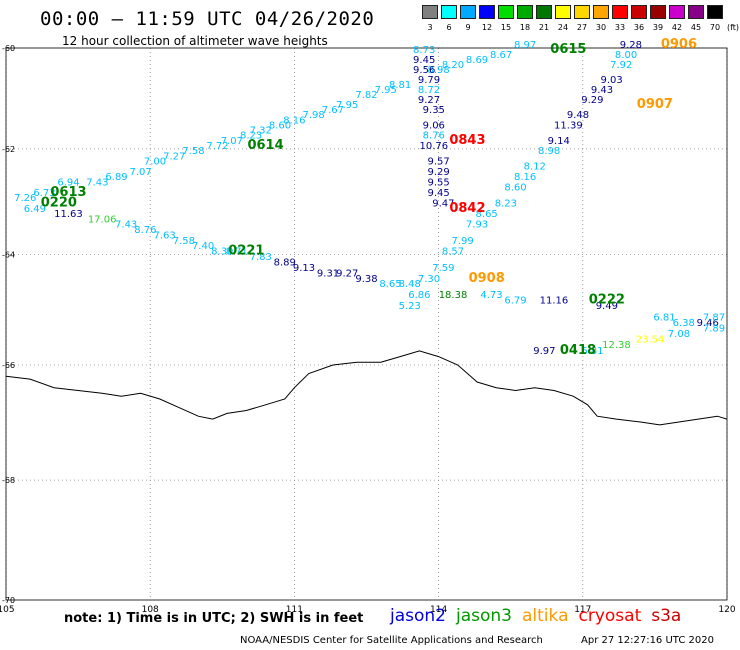  I want to click on wave-height-reading: 12.38, so click(616, 345).